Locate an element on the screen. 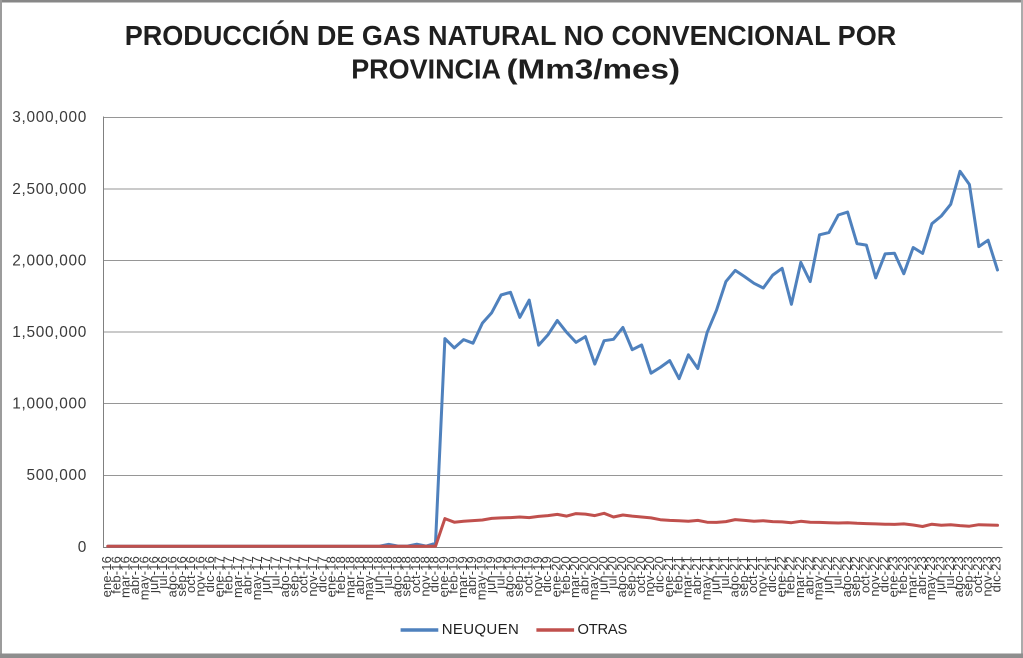 Image resolution: width=1023 pixels, height=658 pixels. svg-text: may-20 is located at coordinates (593, 578).